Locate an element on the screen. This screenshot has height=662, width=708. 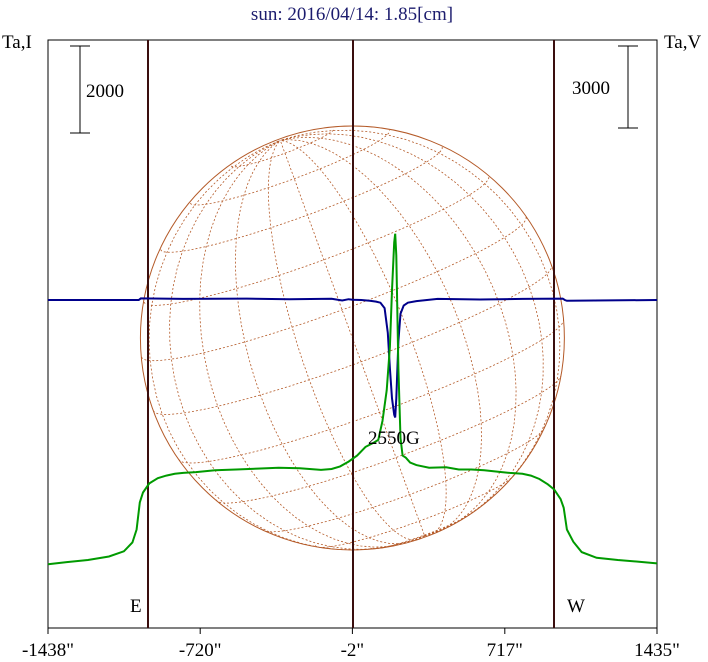
east-limb-label: E is located at coordinates (136, 606).